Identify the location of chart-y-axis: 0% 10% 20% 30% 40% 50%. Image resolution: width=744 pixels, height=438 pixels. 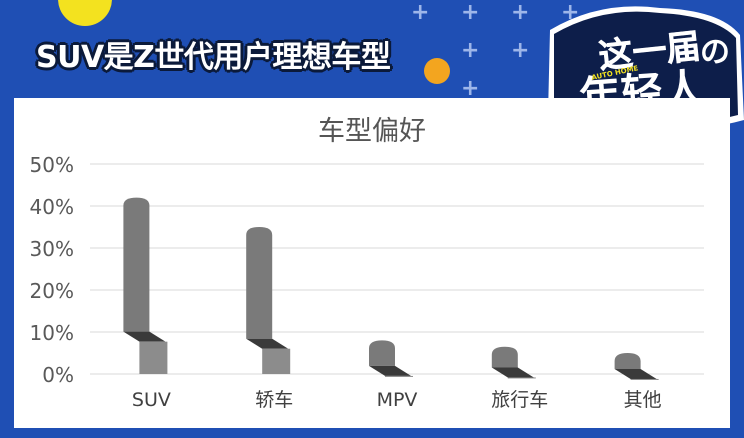
(52, 270).